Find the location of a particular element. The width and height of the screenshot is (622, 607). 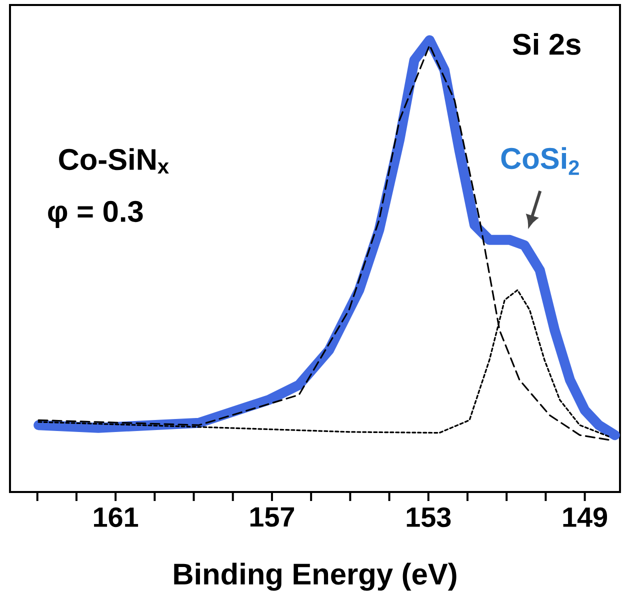

x-tick-label: 149 is located at coordinates (585, 517).